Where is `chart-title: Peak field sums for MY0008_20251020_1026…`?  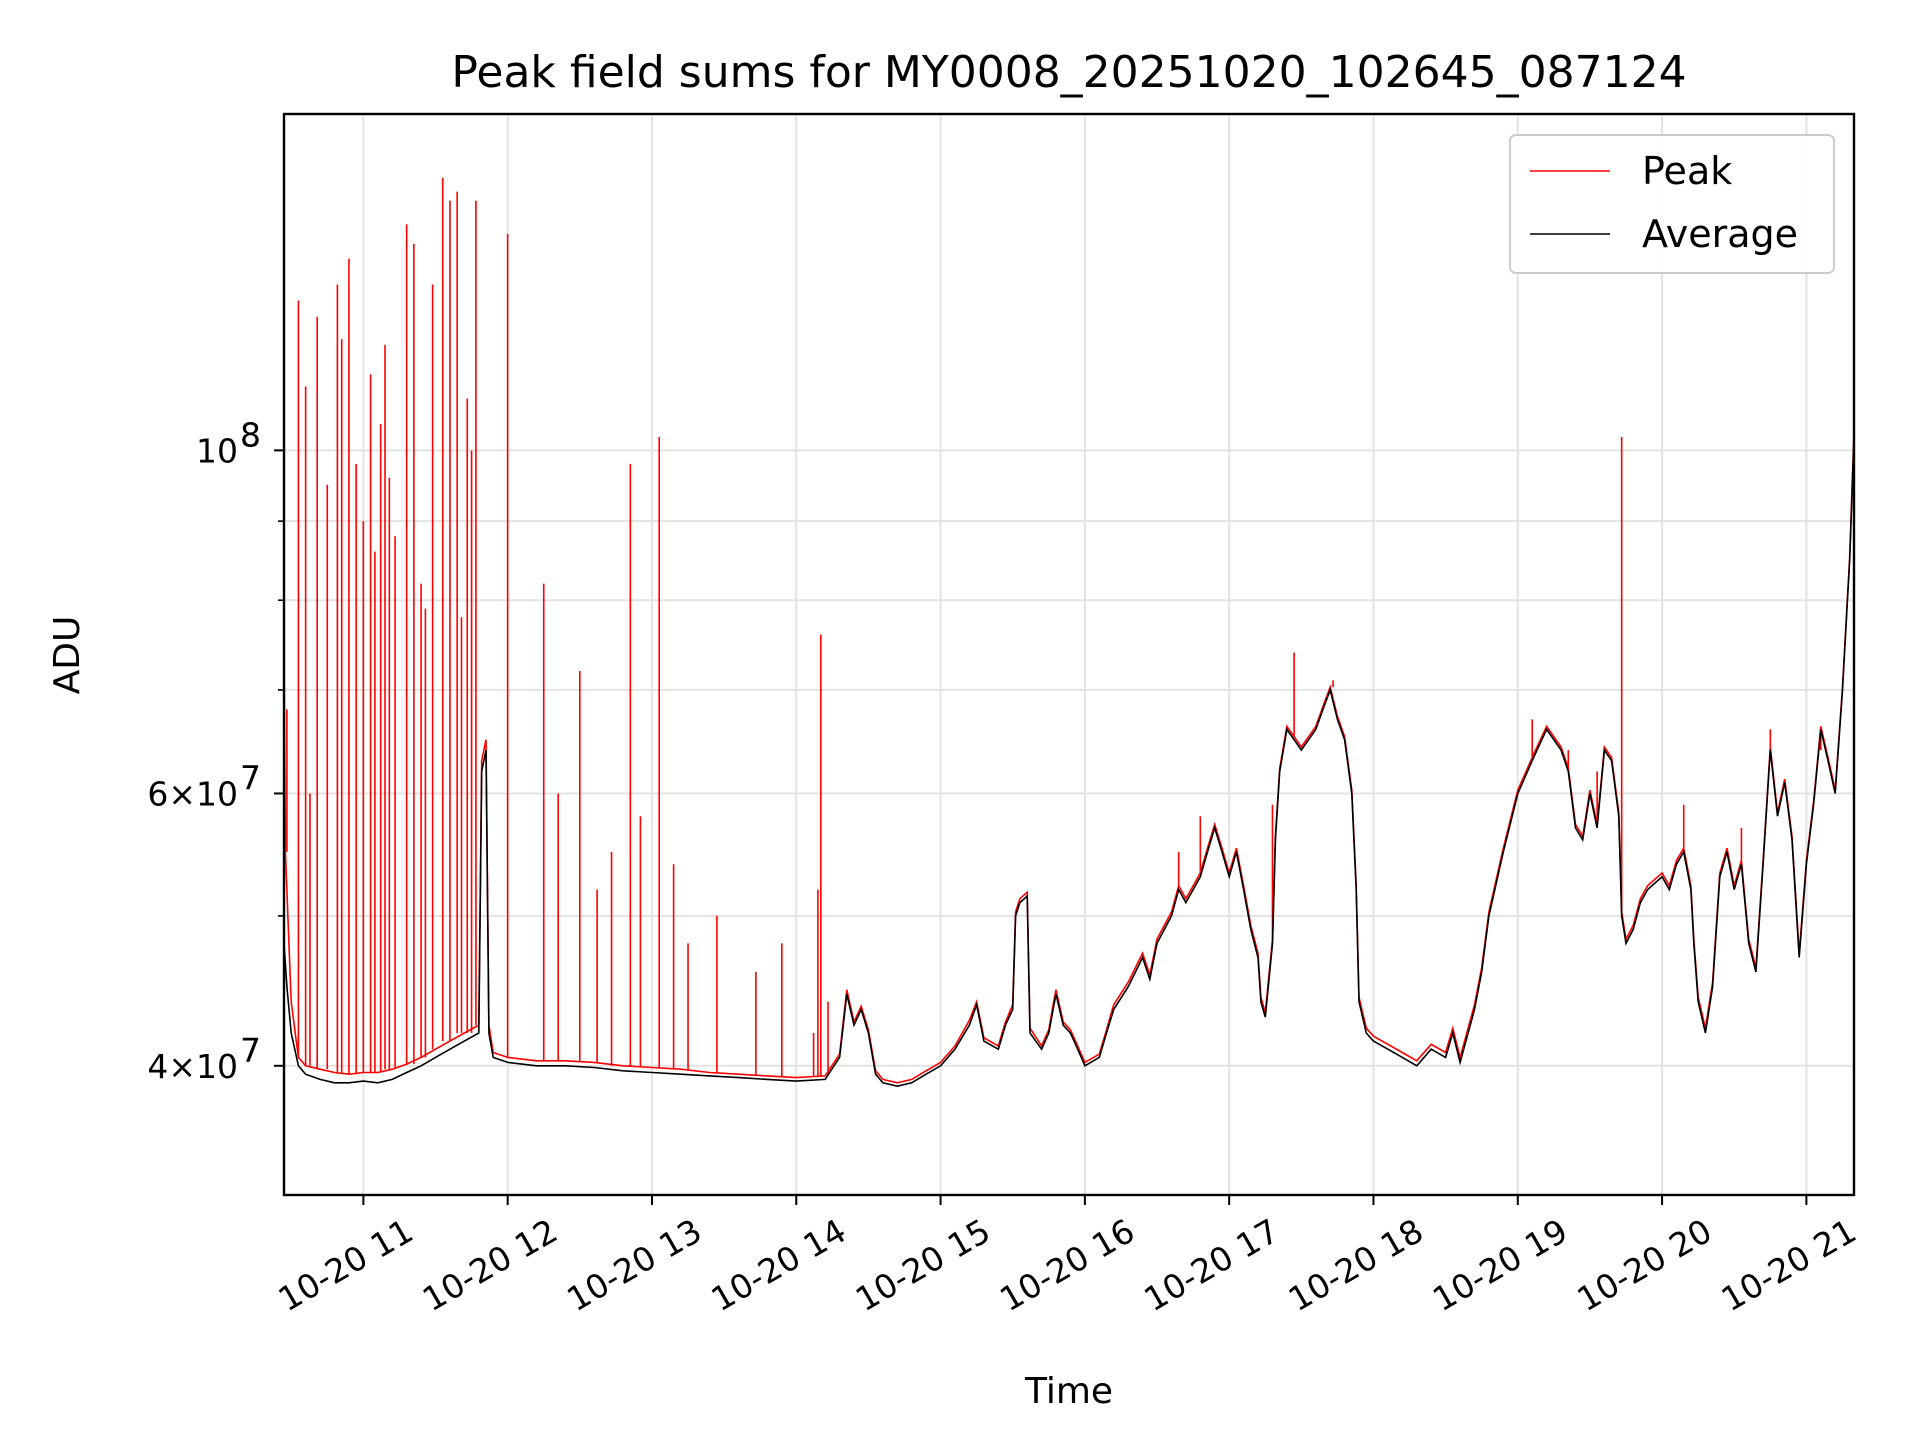
chart-title: Peak field sums for MY0008_20251020_1026… is located at coordinates (1068, 72).